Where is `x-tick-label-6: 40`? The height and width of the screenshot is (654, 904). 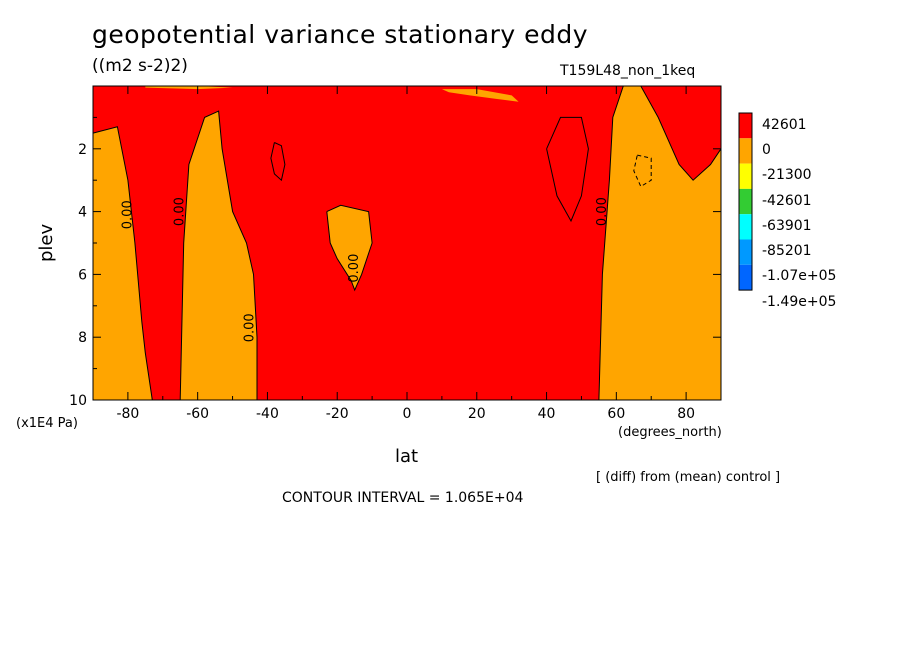
x-tick-label-6: 40 is located at coordinates (547, 414).